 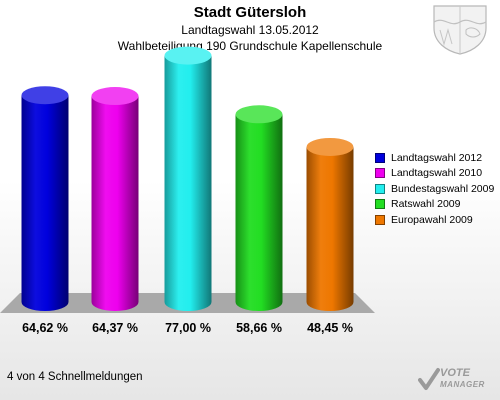 I want to click on value-label-1: 64,62 %, so click(x=45, y=328).